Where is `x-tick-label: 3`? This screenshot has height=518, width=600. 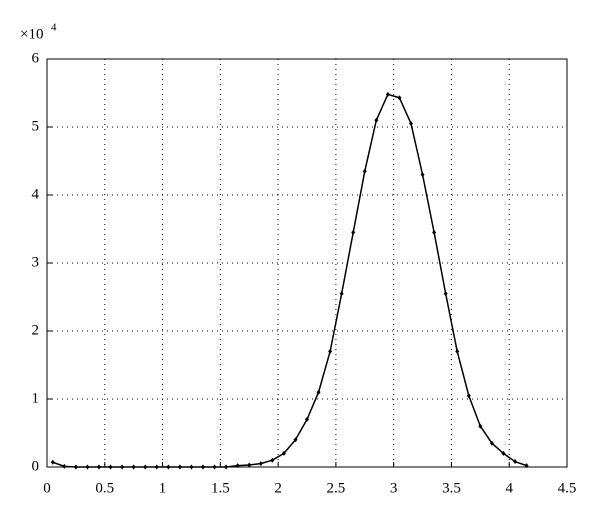 x-tick-label: 3 is located at coordinates (394, 488).